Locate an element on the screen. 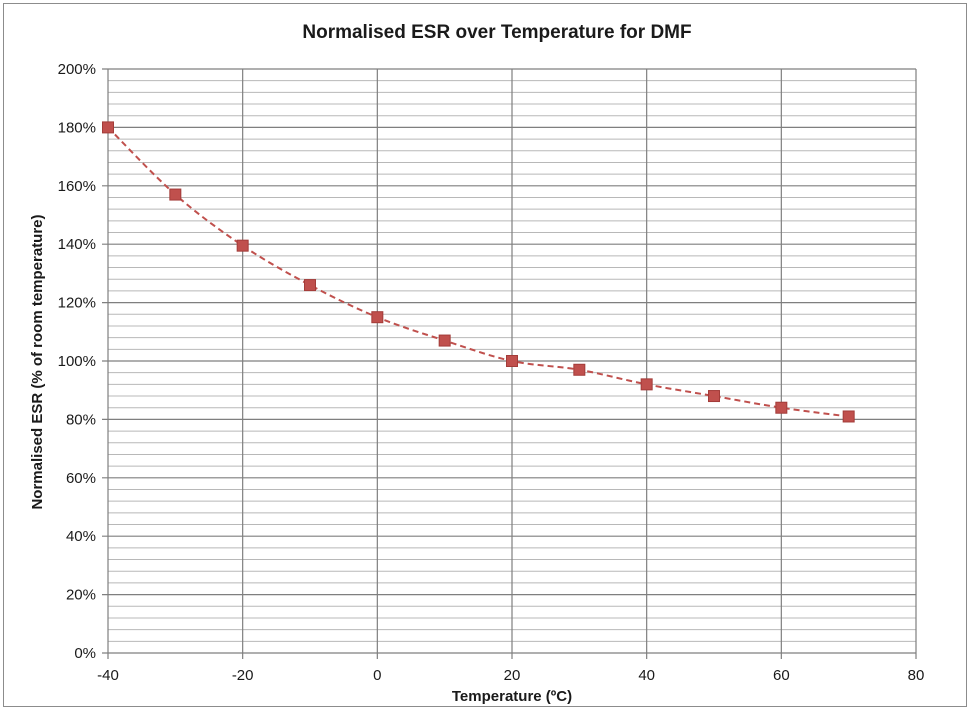  y-tick-label: 180% is located at coordinates (77, 127).